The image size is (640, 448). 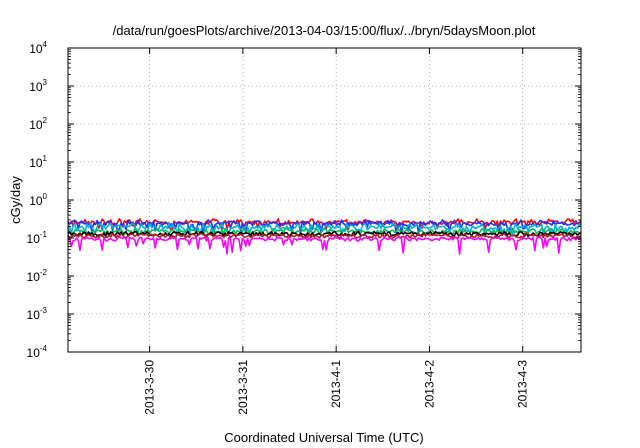 I want to click on y-tick-label: 10², so click(x=38, y=124).